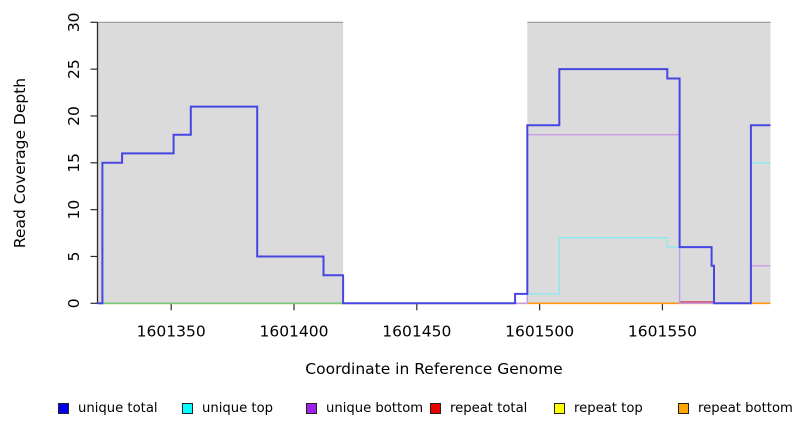 The height and width of the screenshot is (432, 792). I want to click on legend-label: repeat top, so click(608, 408).